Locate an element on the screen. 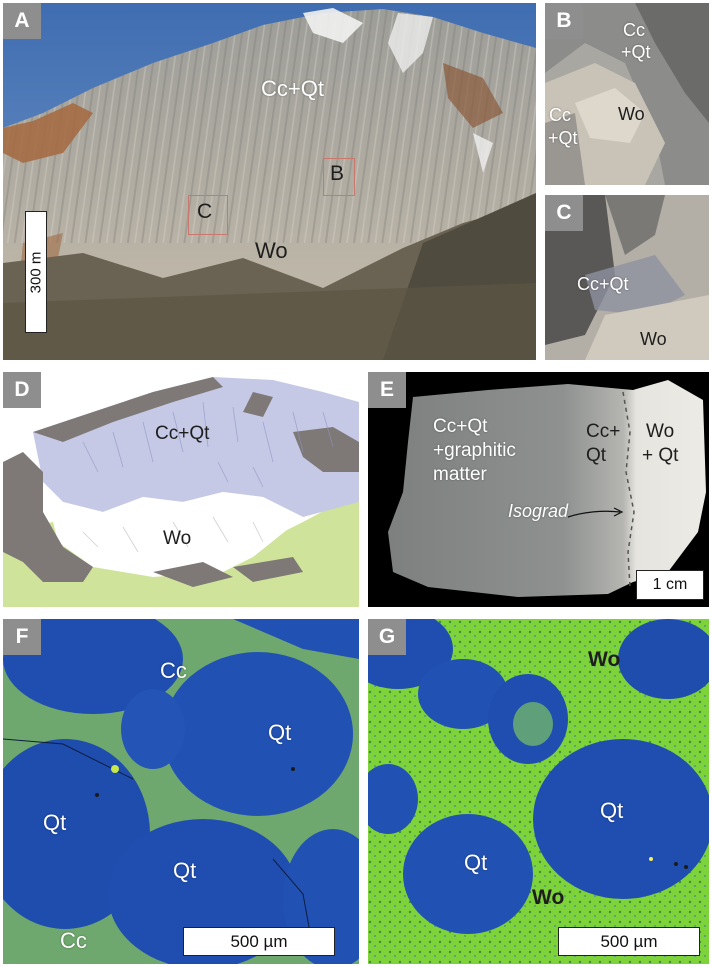 Image resolution: width=712 pixels, height=967 pixels. panel-b-cc-label-left: Cc is located at coordinates (560, 115).